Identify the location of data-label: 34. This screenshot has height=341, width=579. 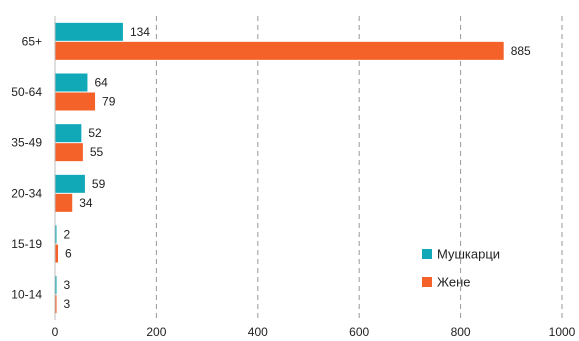
(86, 203).